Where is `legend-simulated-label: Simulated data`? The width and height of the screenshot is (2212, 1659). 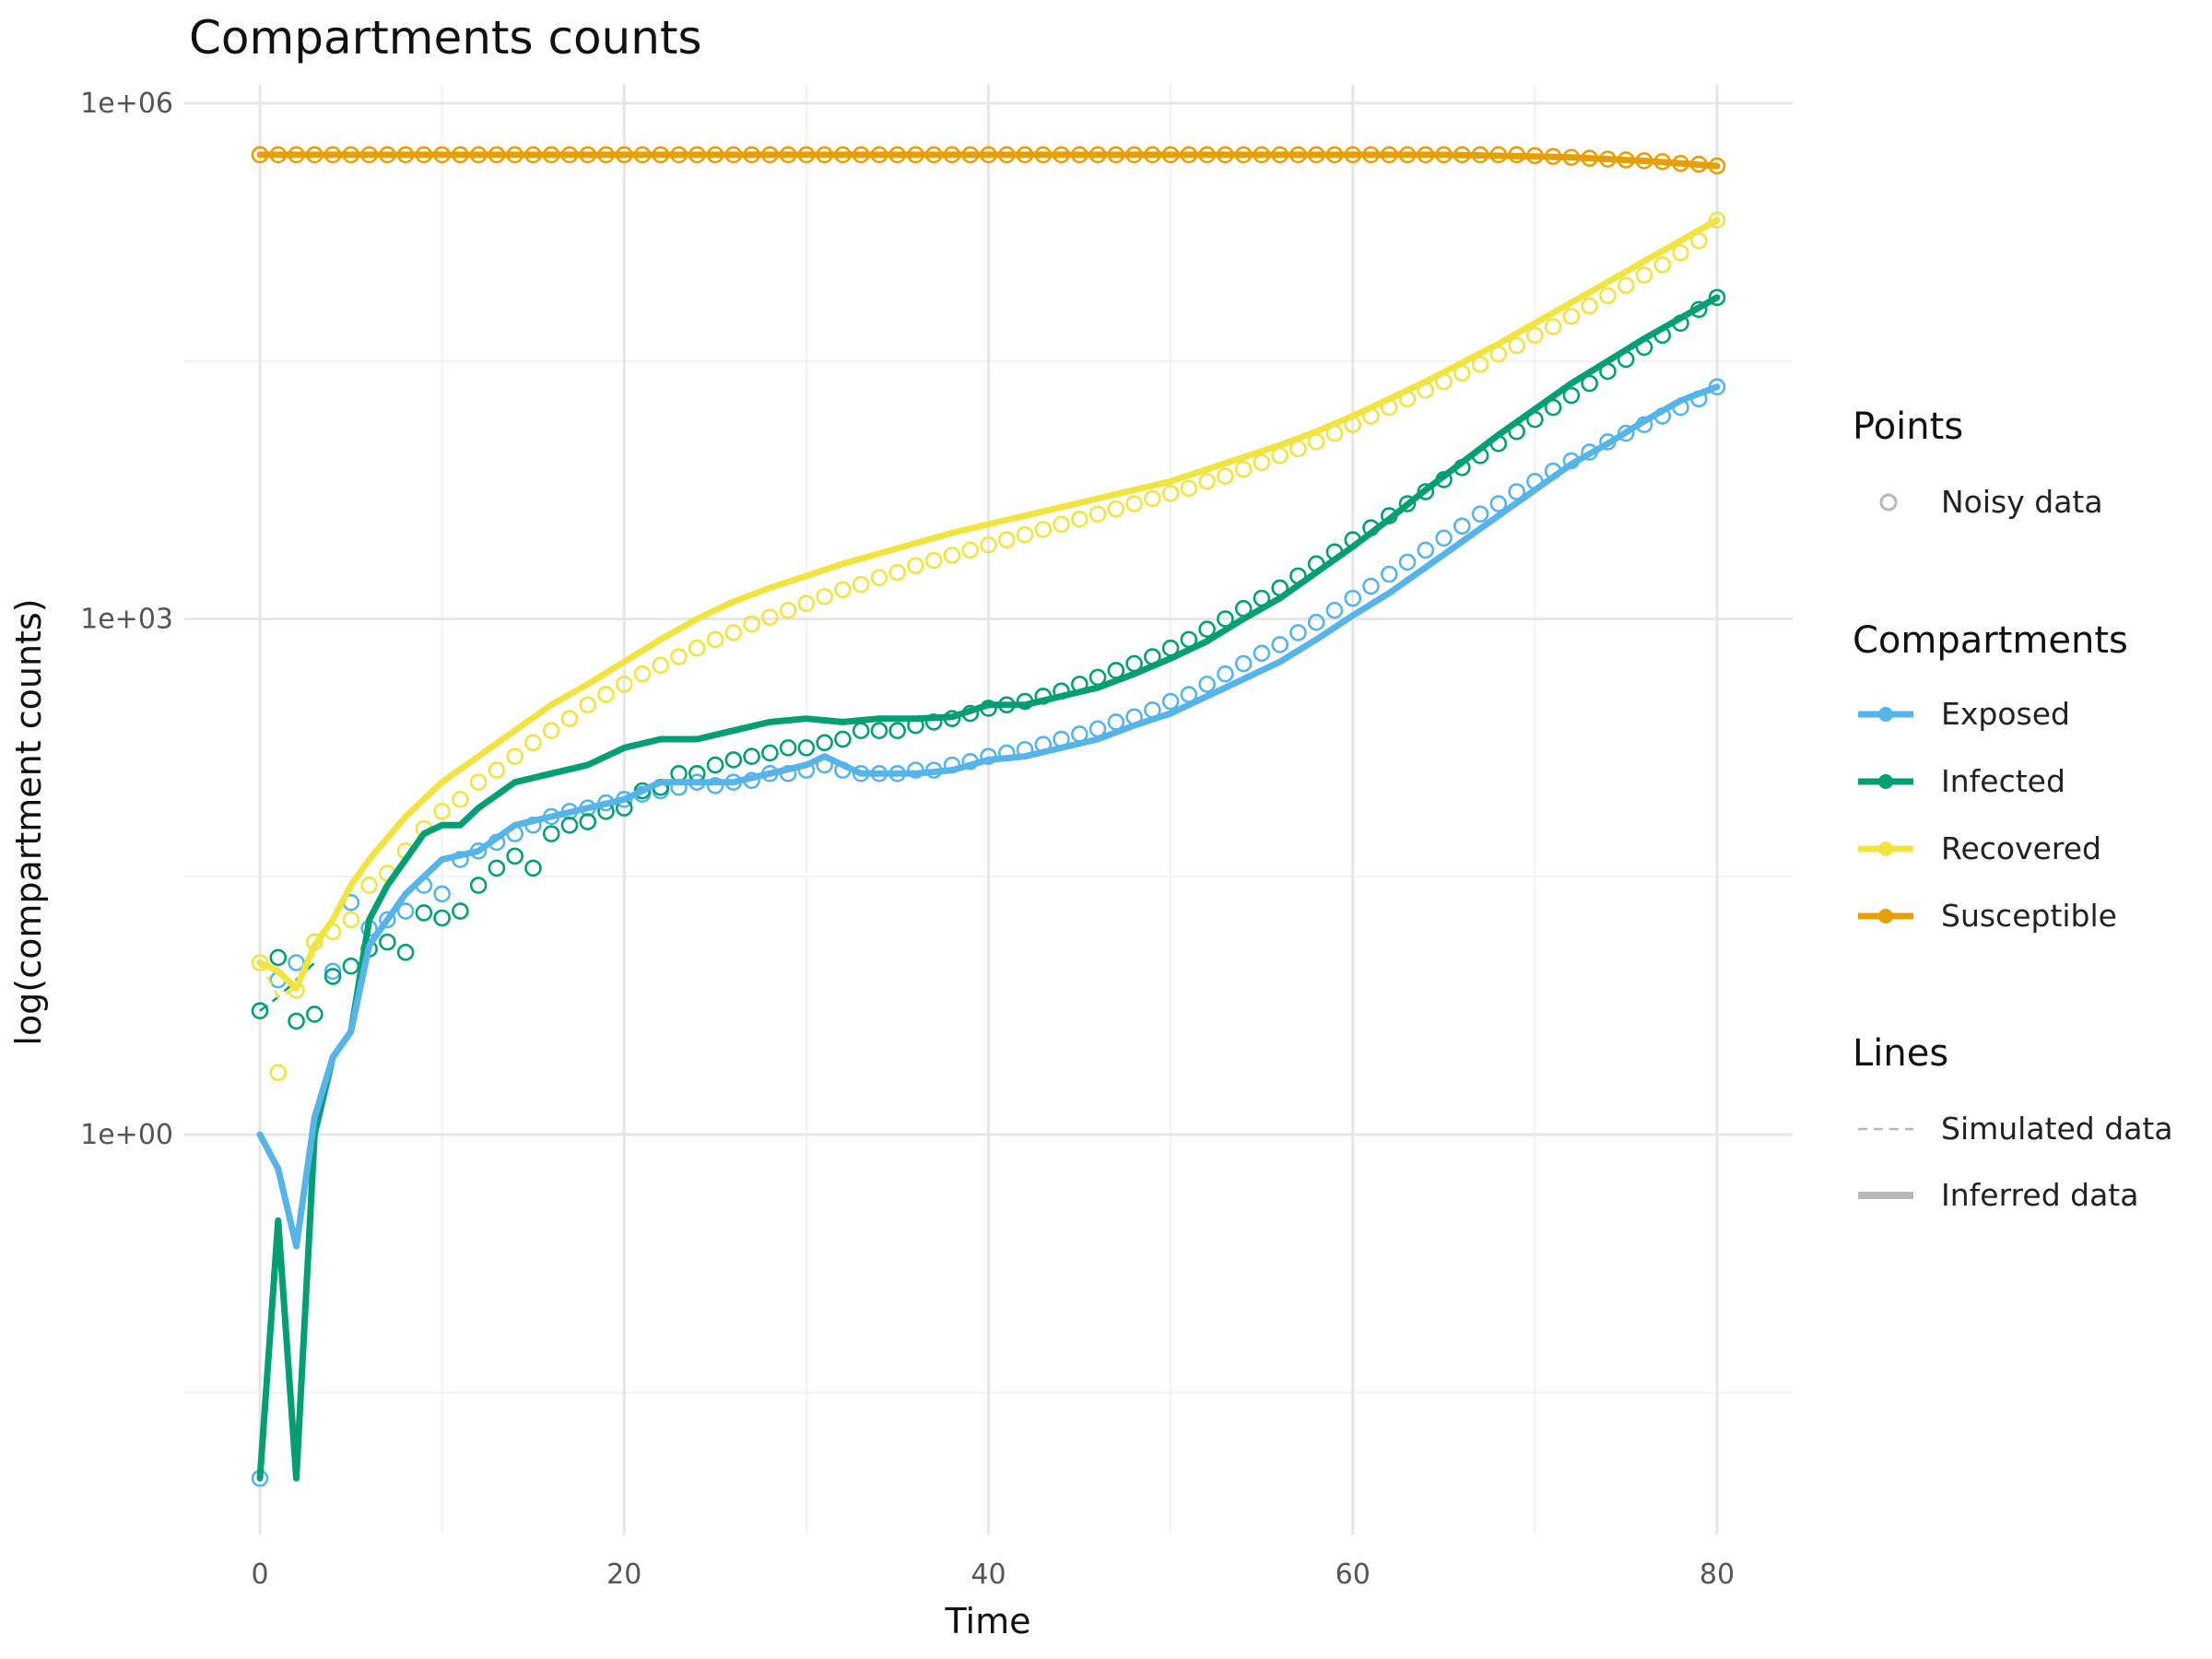
legend-simulated-label: Simulated data is located at coordinates (2057, 1129).